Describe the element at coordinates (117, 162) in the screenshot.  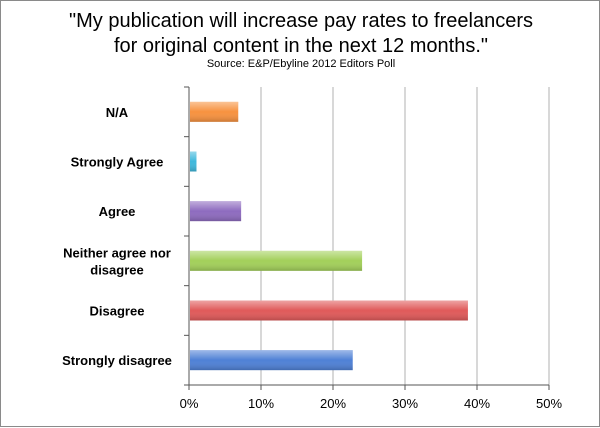
I see `category-label: Strongly Agree` at that location.